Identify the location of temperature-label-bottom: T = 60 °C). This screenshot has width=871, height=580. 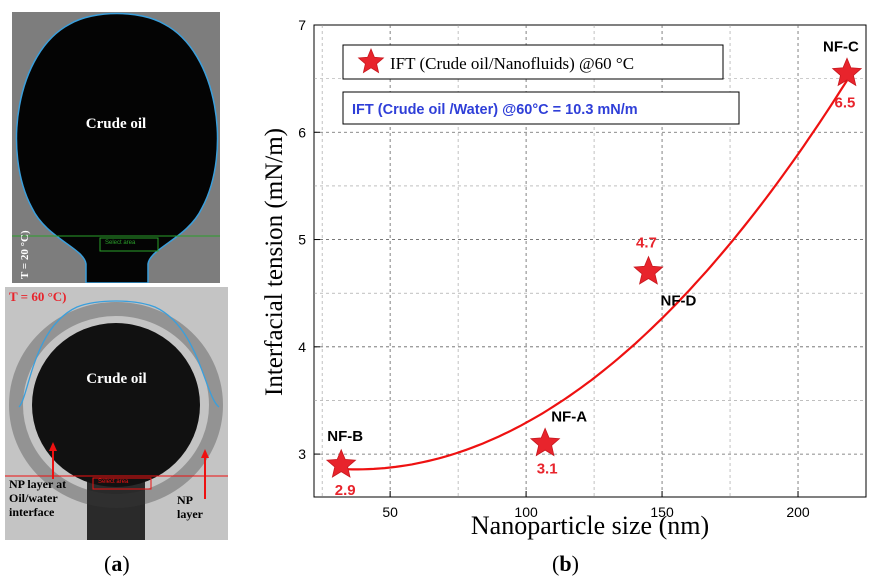
(38, 296).